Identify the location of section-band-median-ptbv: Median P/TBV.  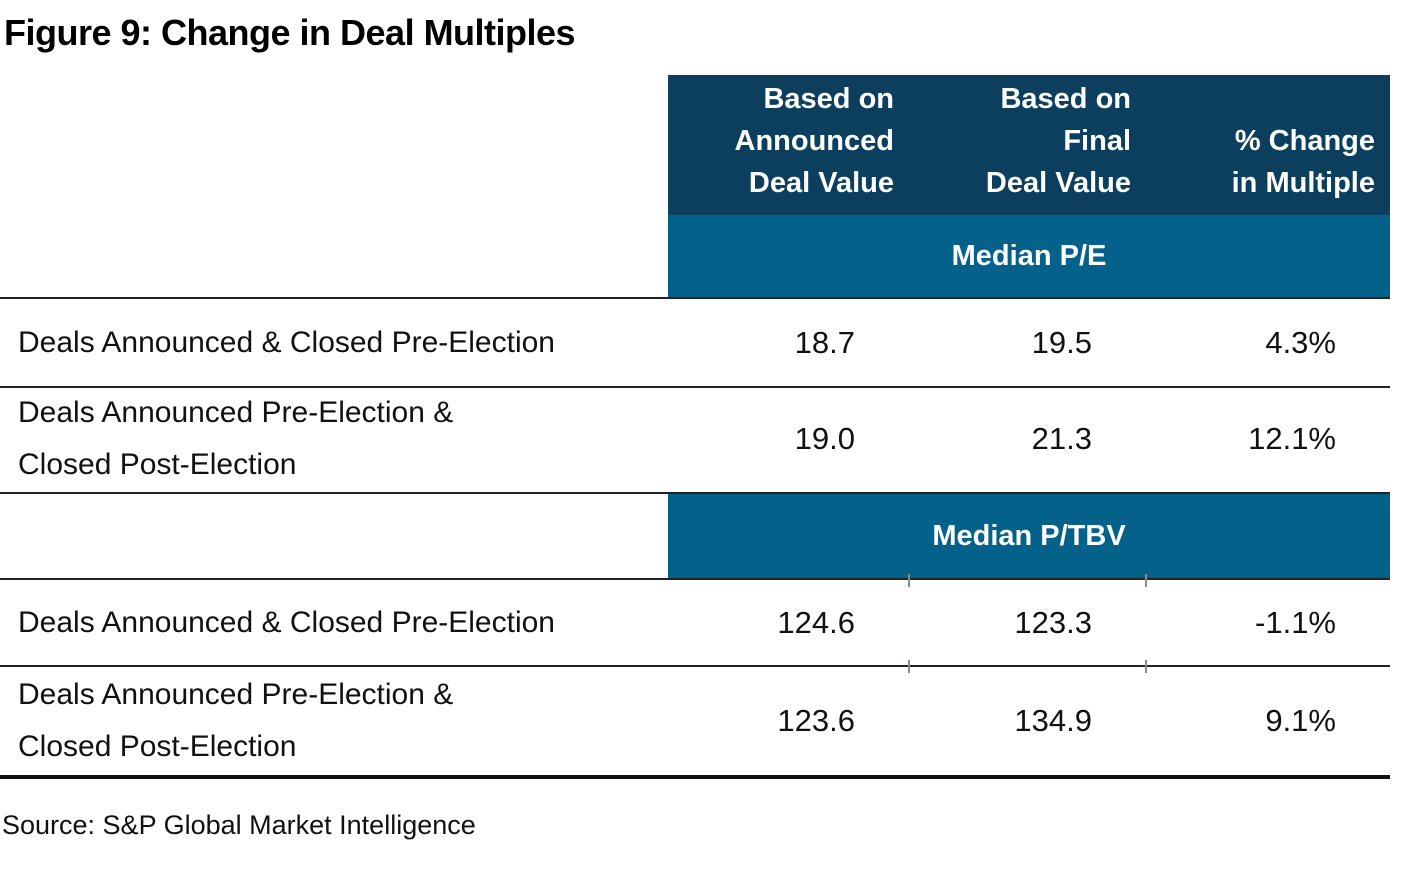
(1029, 536).